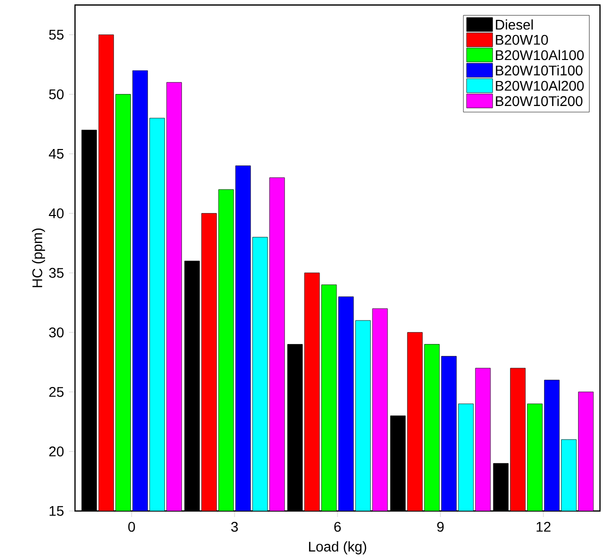 The height and width of the screenshot is (559, 613). What do you see at coordinates (56, 391) in the screenshot?
I see `y-tick-label: 25` at bounding box center [56, 391].